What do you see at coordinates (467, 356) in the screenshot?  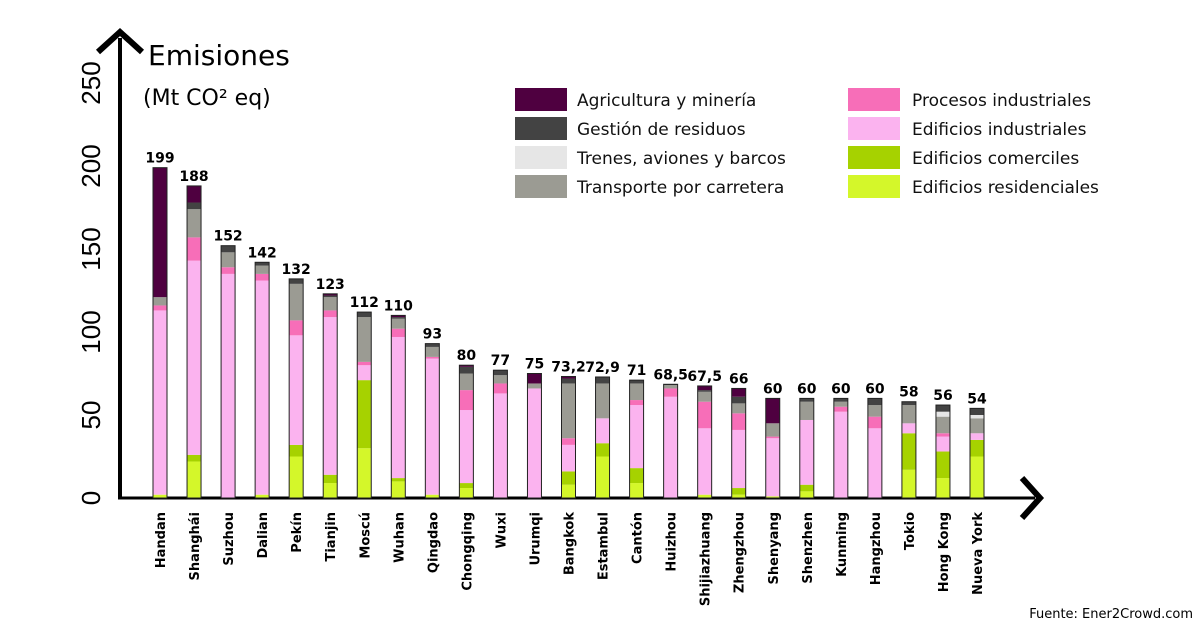 I see `bar-total-label: 80` at bounding box center [467, 356].